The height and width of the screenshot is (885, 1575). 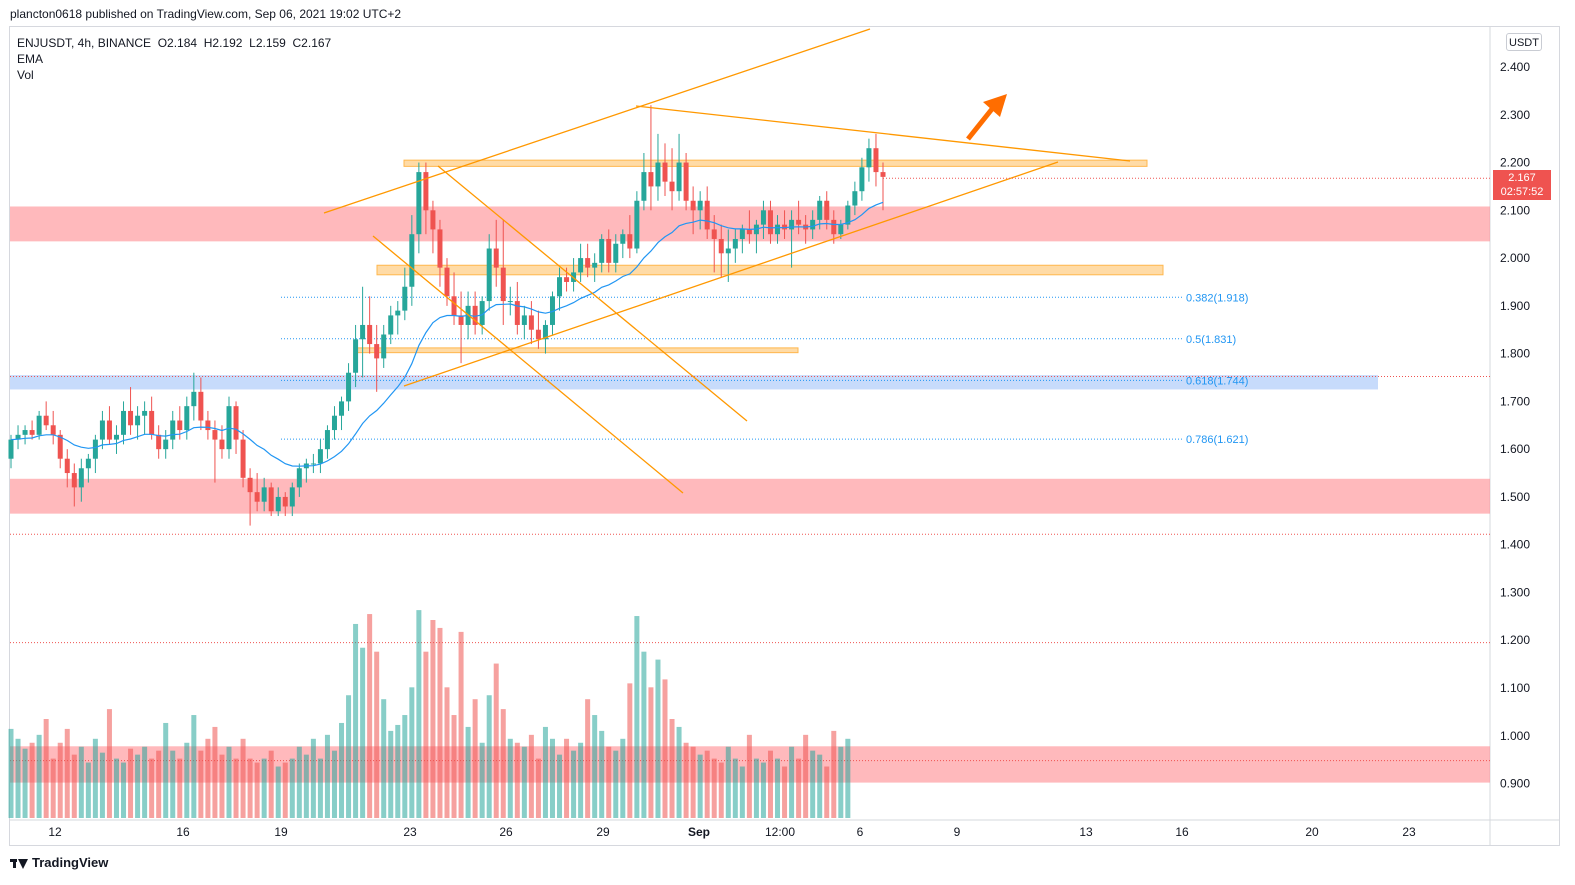 I want to click on last-price-value: 2.167, so click(x=1522, y=178).